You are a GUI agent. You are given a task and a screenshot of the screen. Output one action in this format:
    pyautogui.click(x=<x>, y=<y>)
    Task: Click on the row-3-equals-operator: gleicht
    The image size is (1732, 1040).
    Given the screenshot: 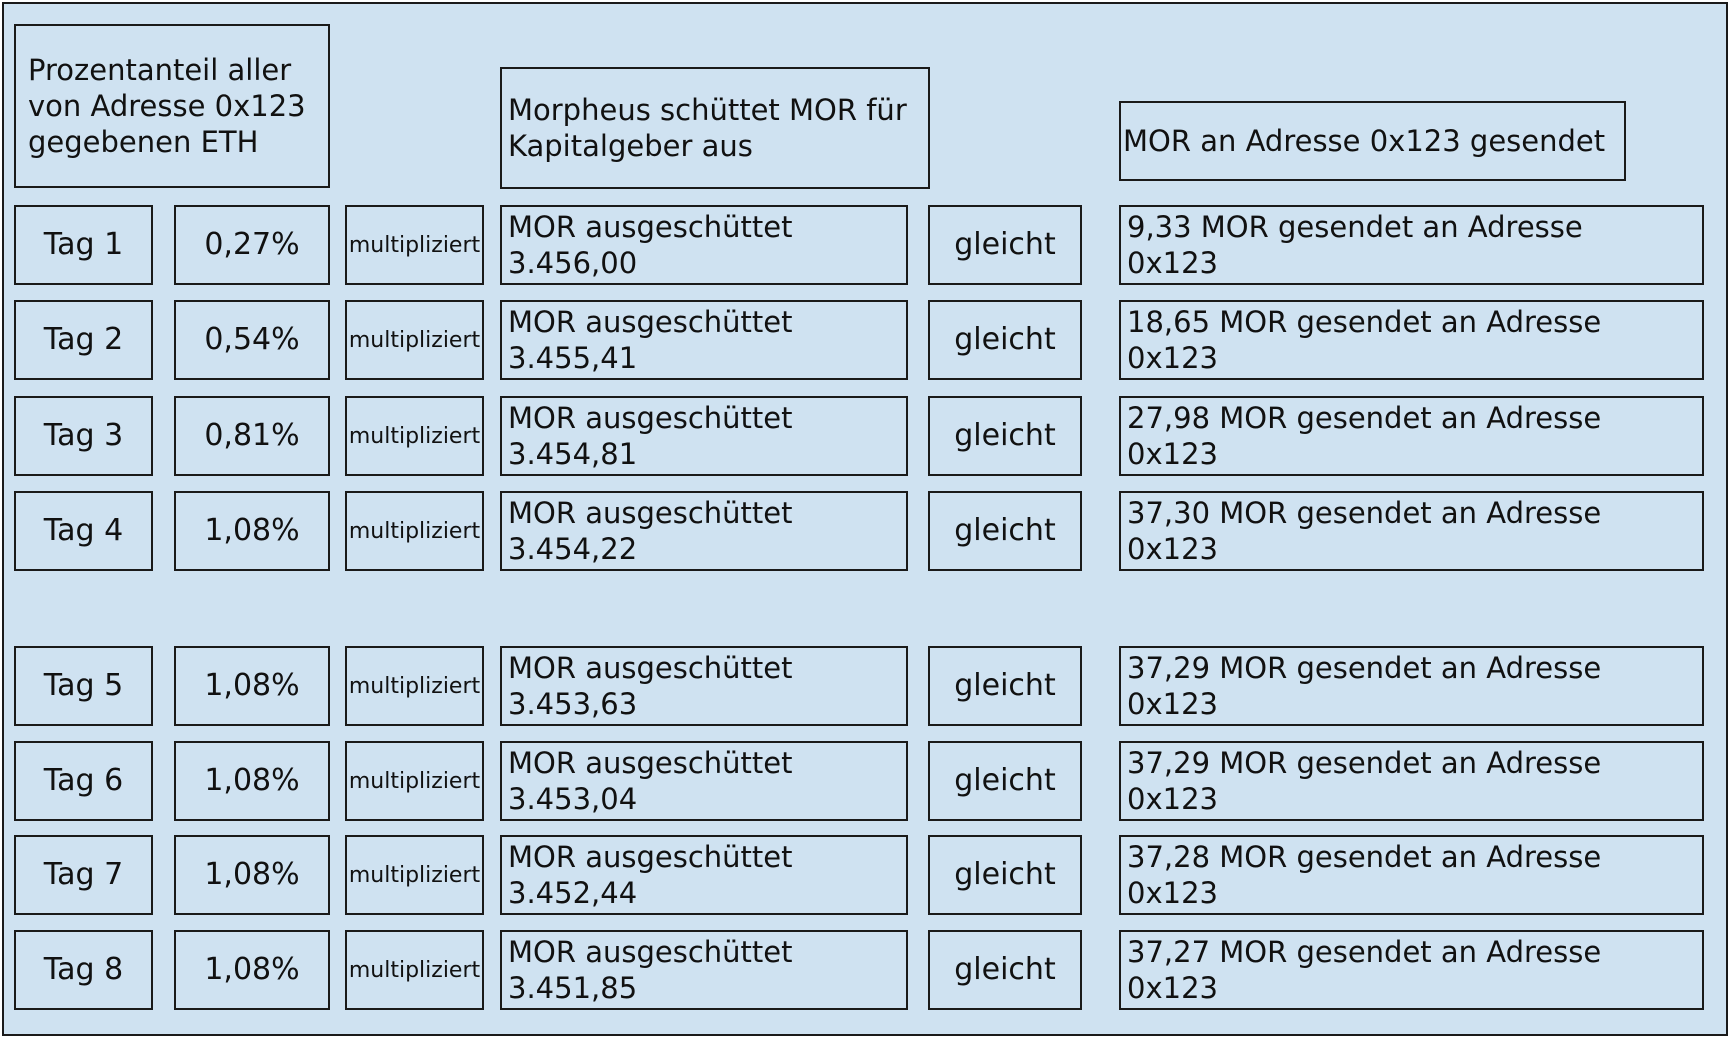 What is the action you would take?
    pyautogui.click(x=1005, y=435)
    